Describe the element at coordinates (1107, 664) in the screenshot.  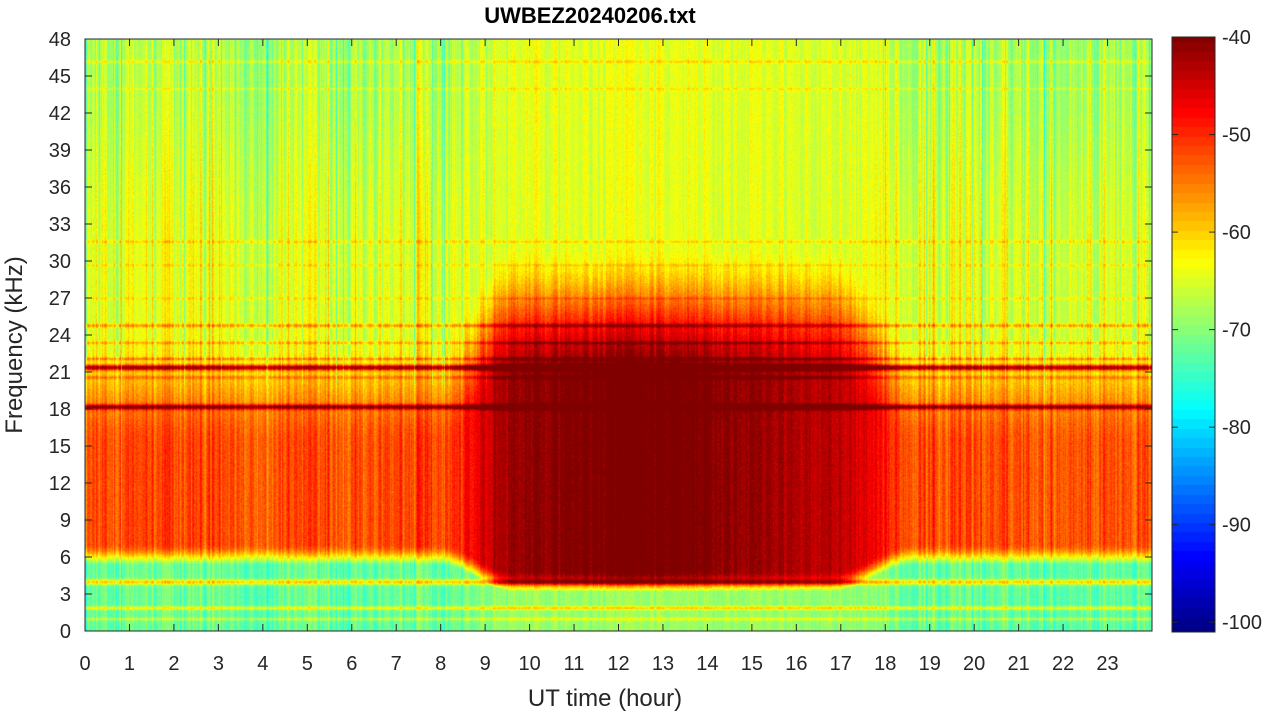
I see `x-tick-label: 23` at that location.